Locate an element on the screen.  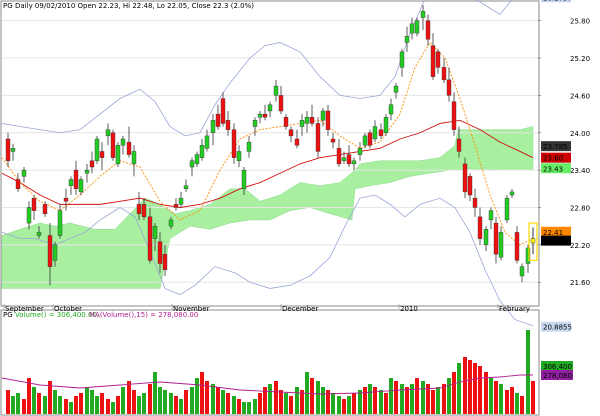
price-tag-label: 26.1757 is located at coordinates (557, 1).